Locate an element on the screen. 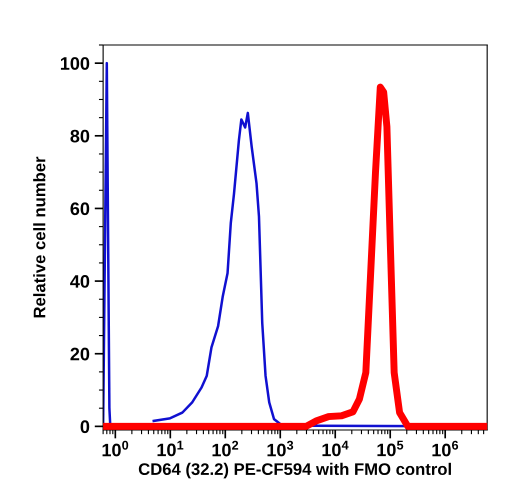 The image size is (508, 500). x-tick-label: 10$^{6}$ is located at coordinates (445, 448).